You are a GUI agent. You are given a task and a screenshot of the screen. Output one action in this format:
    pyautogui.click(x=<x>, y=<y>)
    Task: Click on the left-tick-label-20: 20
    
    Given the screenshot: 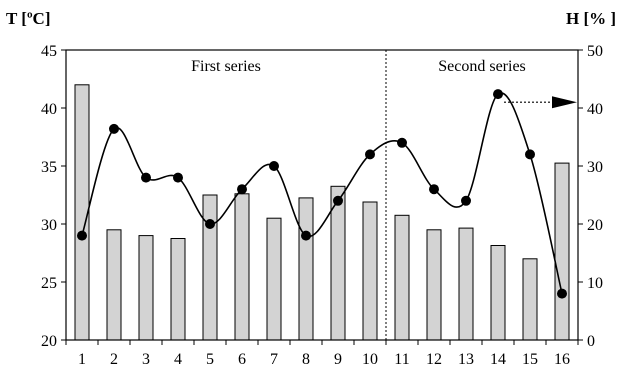 What is the action you would take?
    pyautogui.click(x=49, y=341)
    